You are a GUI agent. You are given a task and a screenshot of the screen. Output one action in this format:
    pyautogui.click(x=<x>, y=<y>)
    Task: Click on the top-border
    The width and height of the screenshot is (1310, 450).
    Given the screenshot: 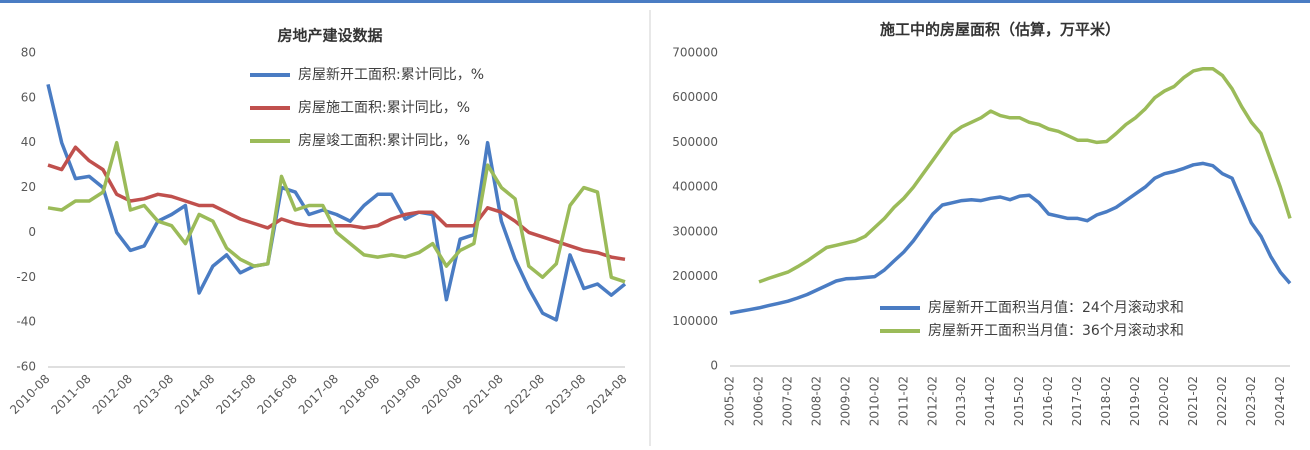 What is the action you would take?
    pyautogui.click(x=655, y=1)
    